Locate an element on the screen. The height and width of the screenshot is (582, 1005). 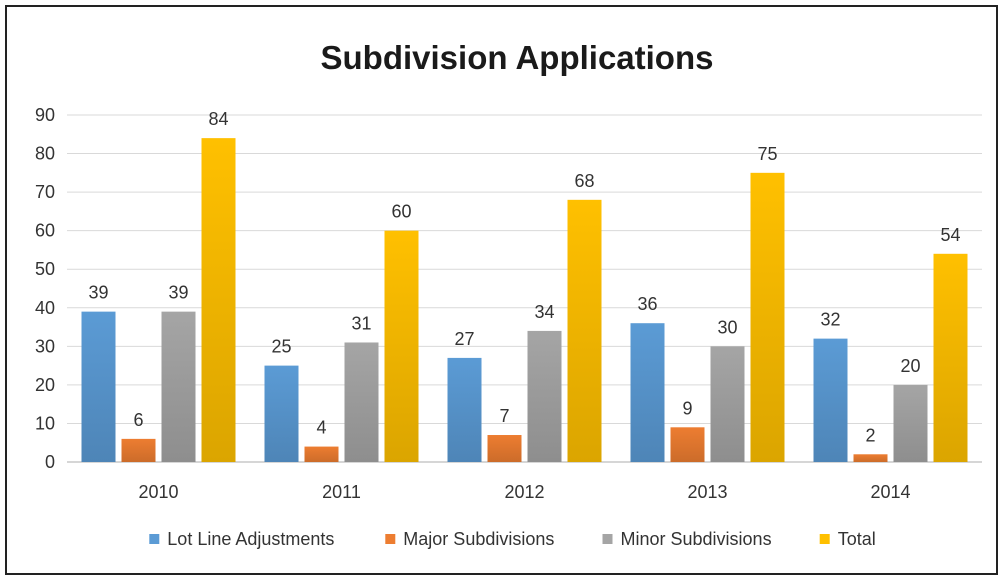
data-label: 84 is located at coordinates (218, 119).